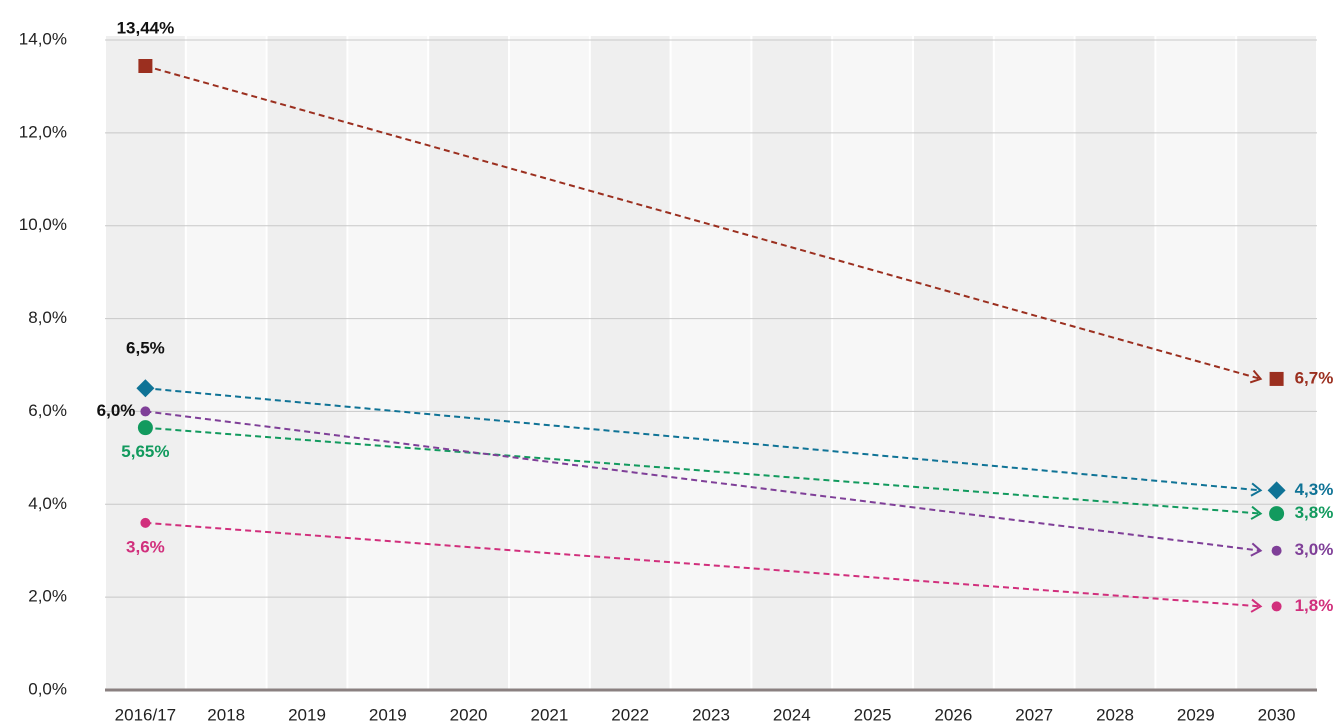 This screenshot has width=1342, height=728. What do you see at coordinates (43, 38) in the screenshot?
I see `y-tick-label: 14,0%` at bounding box center [43, 38].